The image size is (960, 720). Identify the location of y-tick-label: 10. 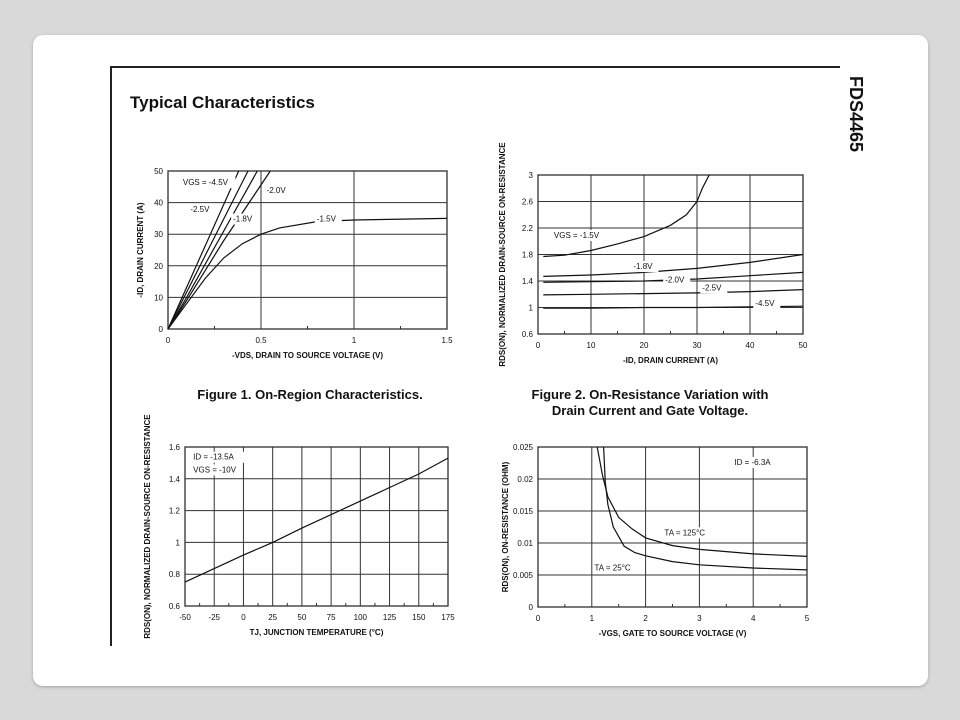
(158, 297).